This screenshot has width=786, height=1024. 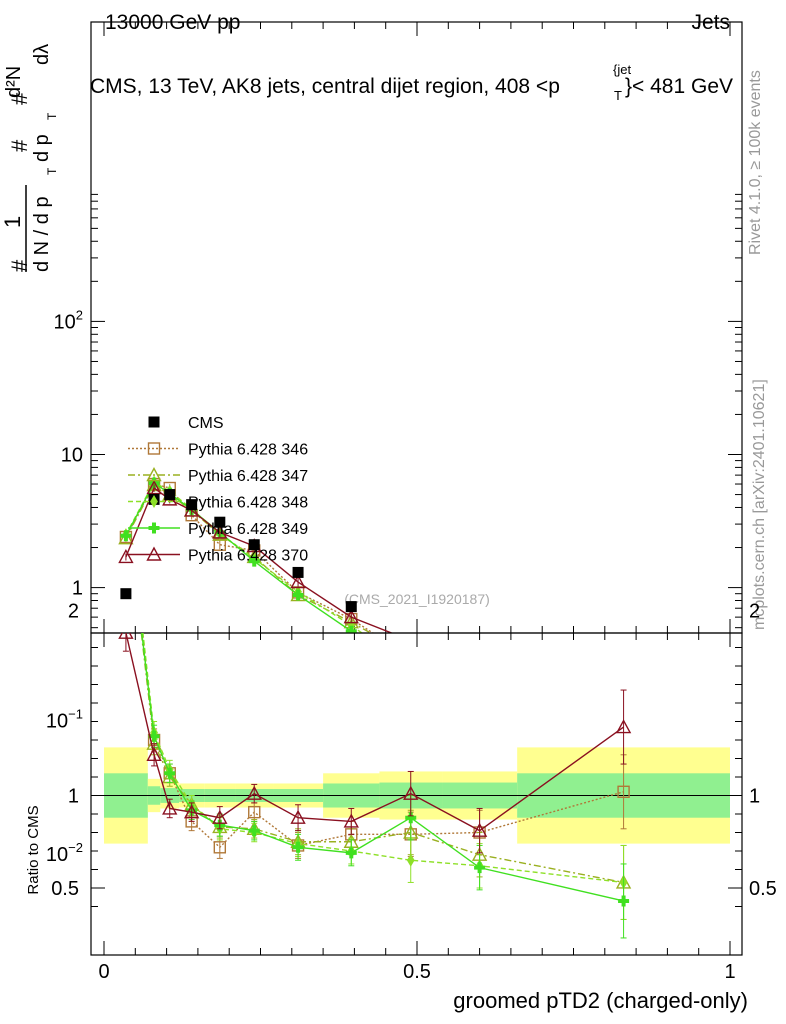 I want to click on y-axis-label-main: # 1 d N / d p T # d p T # d²N dλ, so click(x=29, y=158).